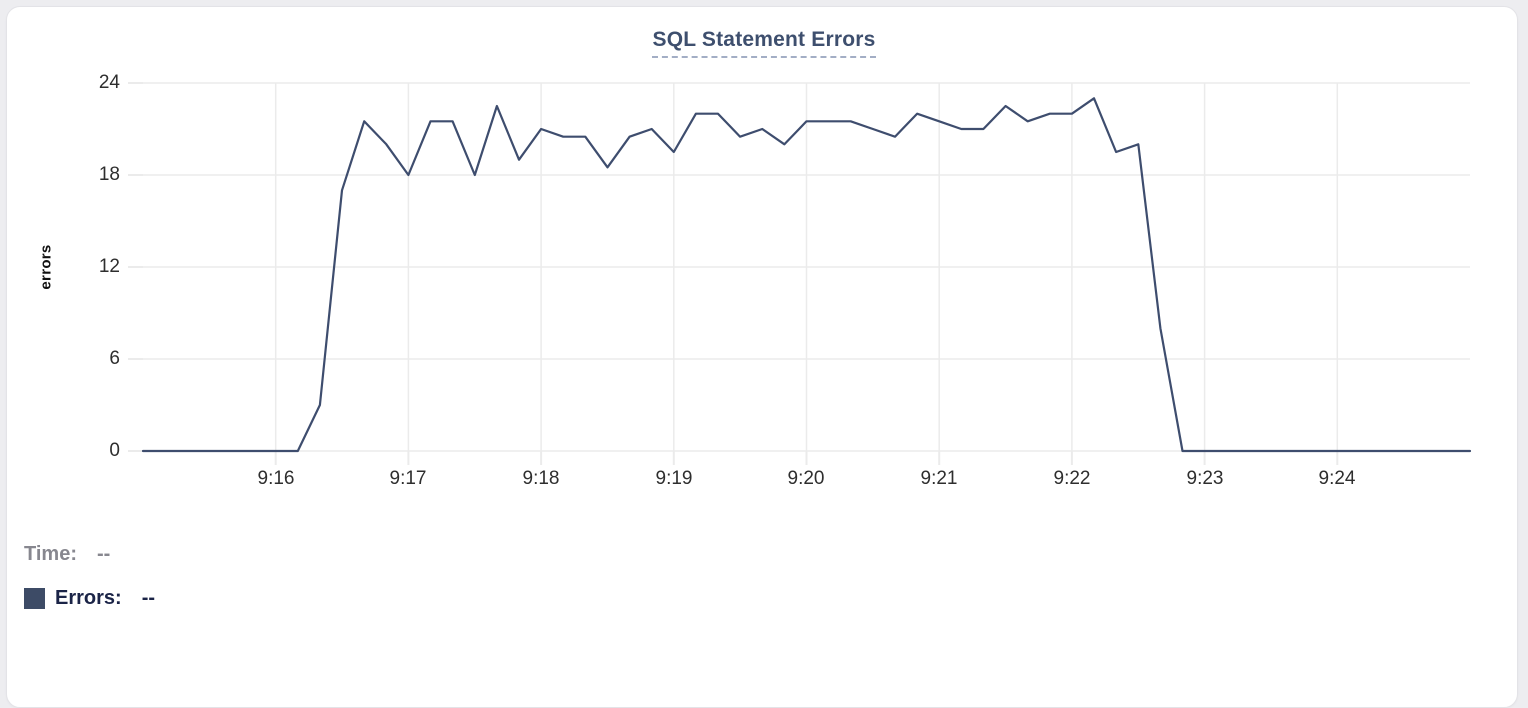  I want to click on legend-time-row: Time: --, so click(67, 554).